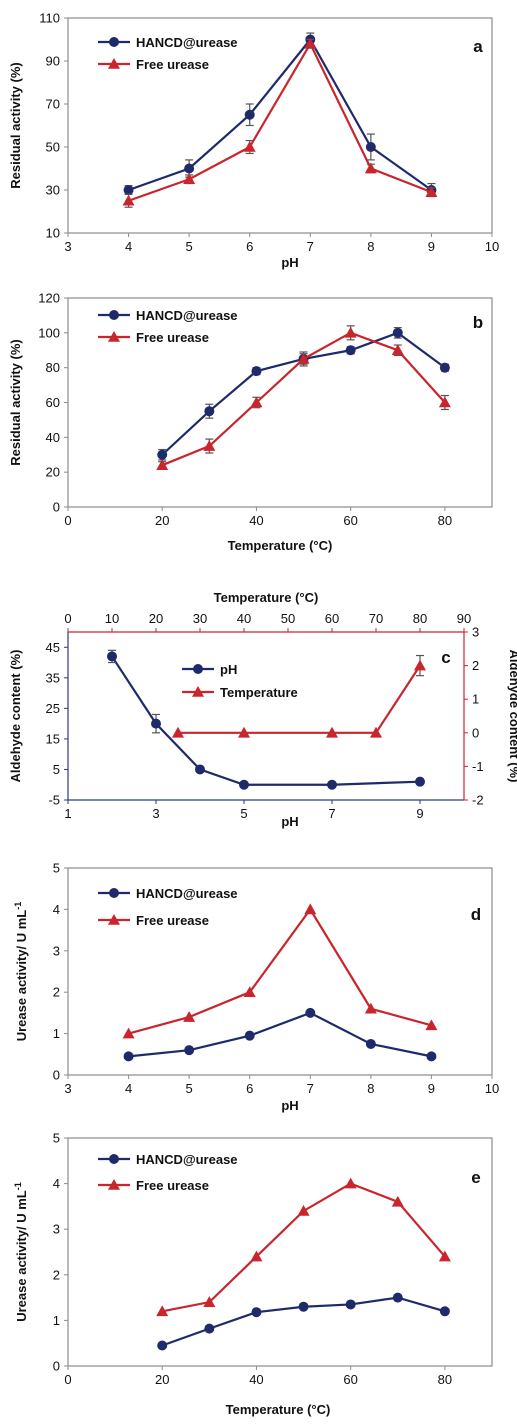  Describe the element at coordinates (21, 1256) in the screenshot. I see `y-axis-title-text: Urease activity/ U mL` at that location.